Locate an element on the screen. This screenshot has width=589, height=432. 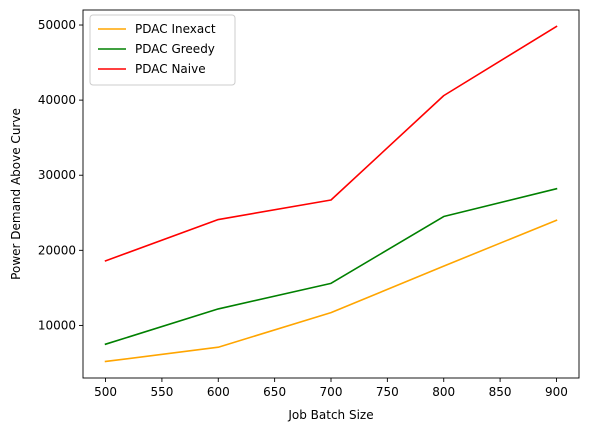
y-tick-label: 10000 is located at coordinates (57, 325).